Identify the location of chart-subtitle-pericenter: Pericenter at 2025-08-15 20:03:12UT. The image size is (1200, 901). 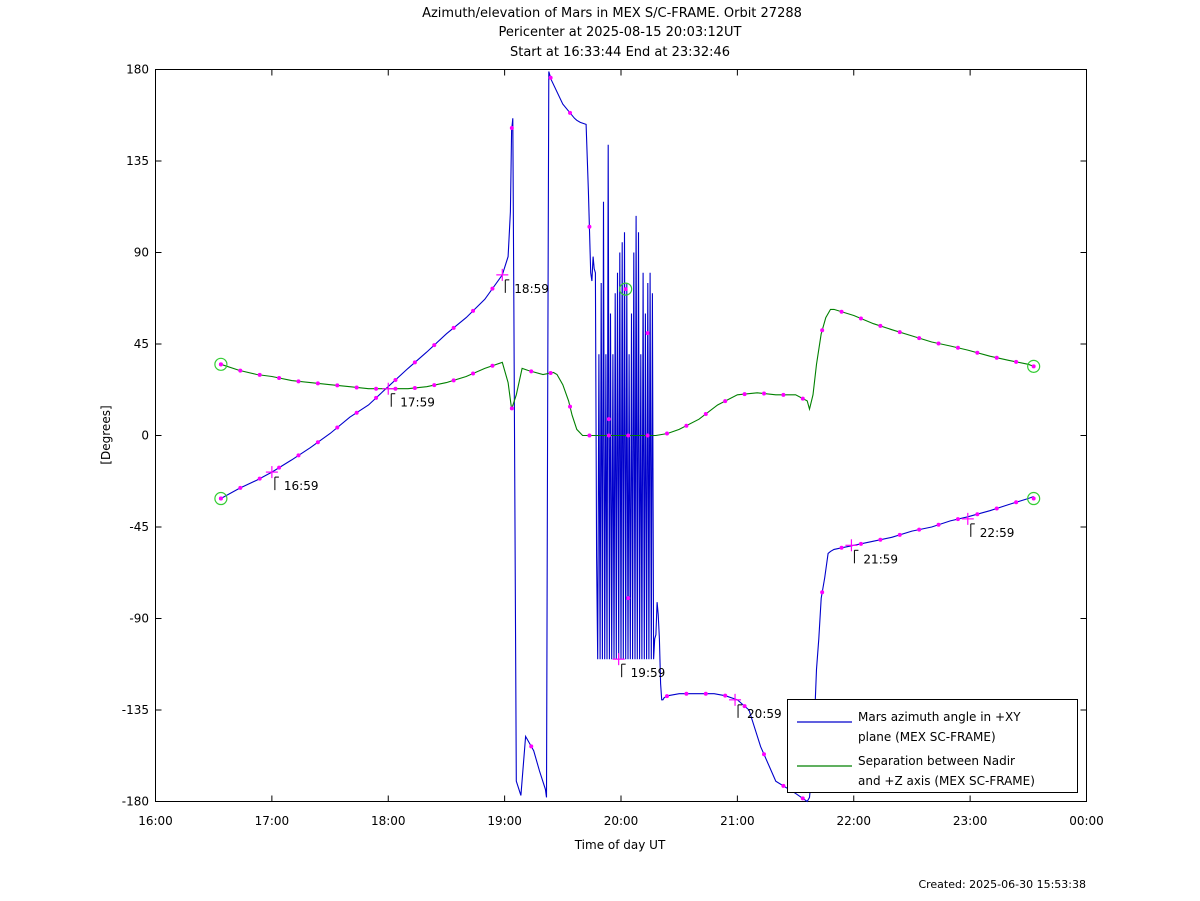
(619, 32).